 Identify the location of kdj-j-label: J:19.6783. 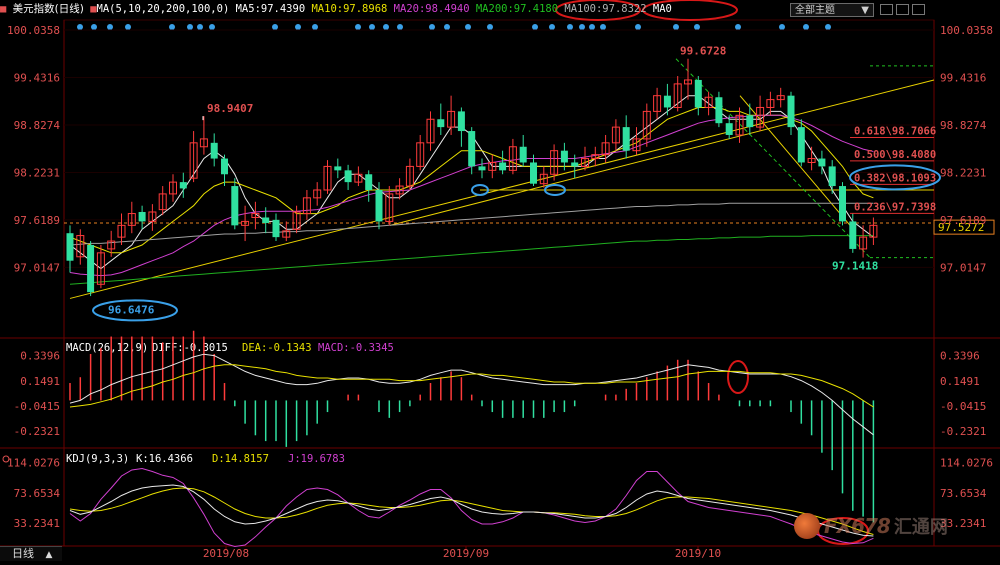
(316, 459).